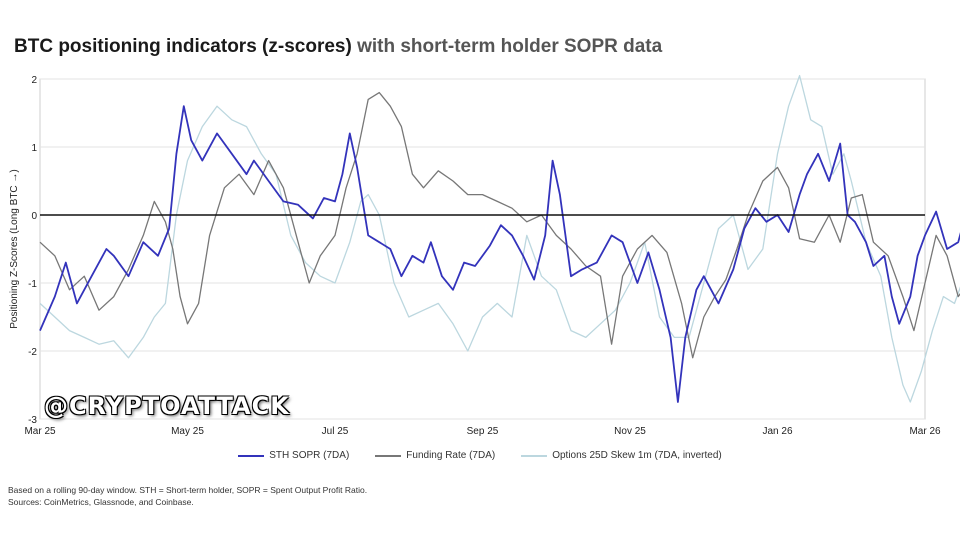 This screenshot has height=540, width=960. I want to click on y-tick-label: 1, so click(34, 148).